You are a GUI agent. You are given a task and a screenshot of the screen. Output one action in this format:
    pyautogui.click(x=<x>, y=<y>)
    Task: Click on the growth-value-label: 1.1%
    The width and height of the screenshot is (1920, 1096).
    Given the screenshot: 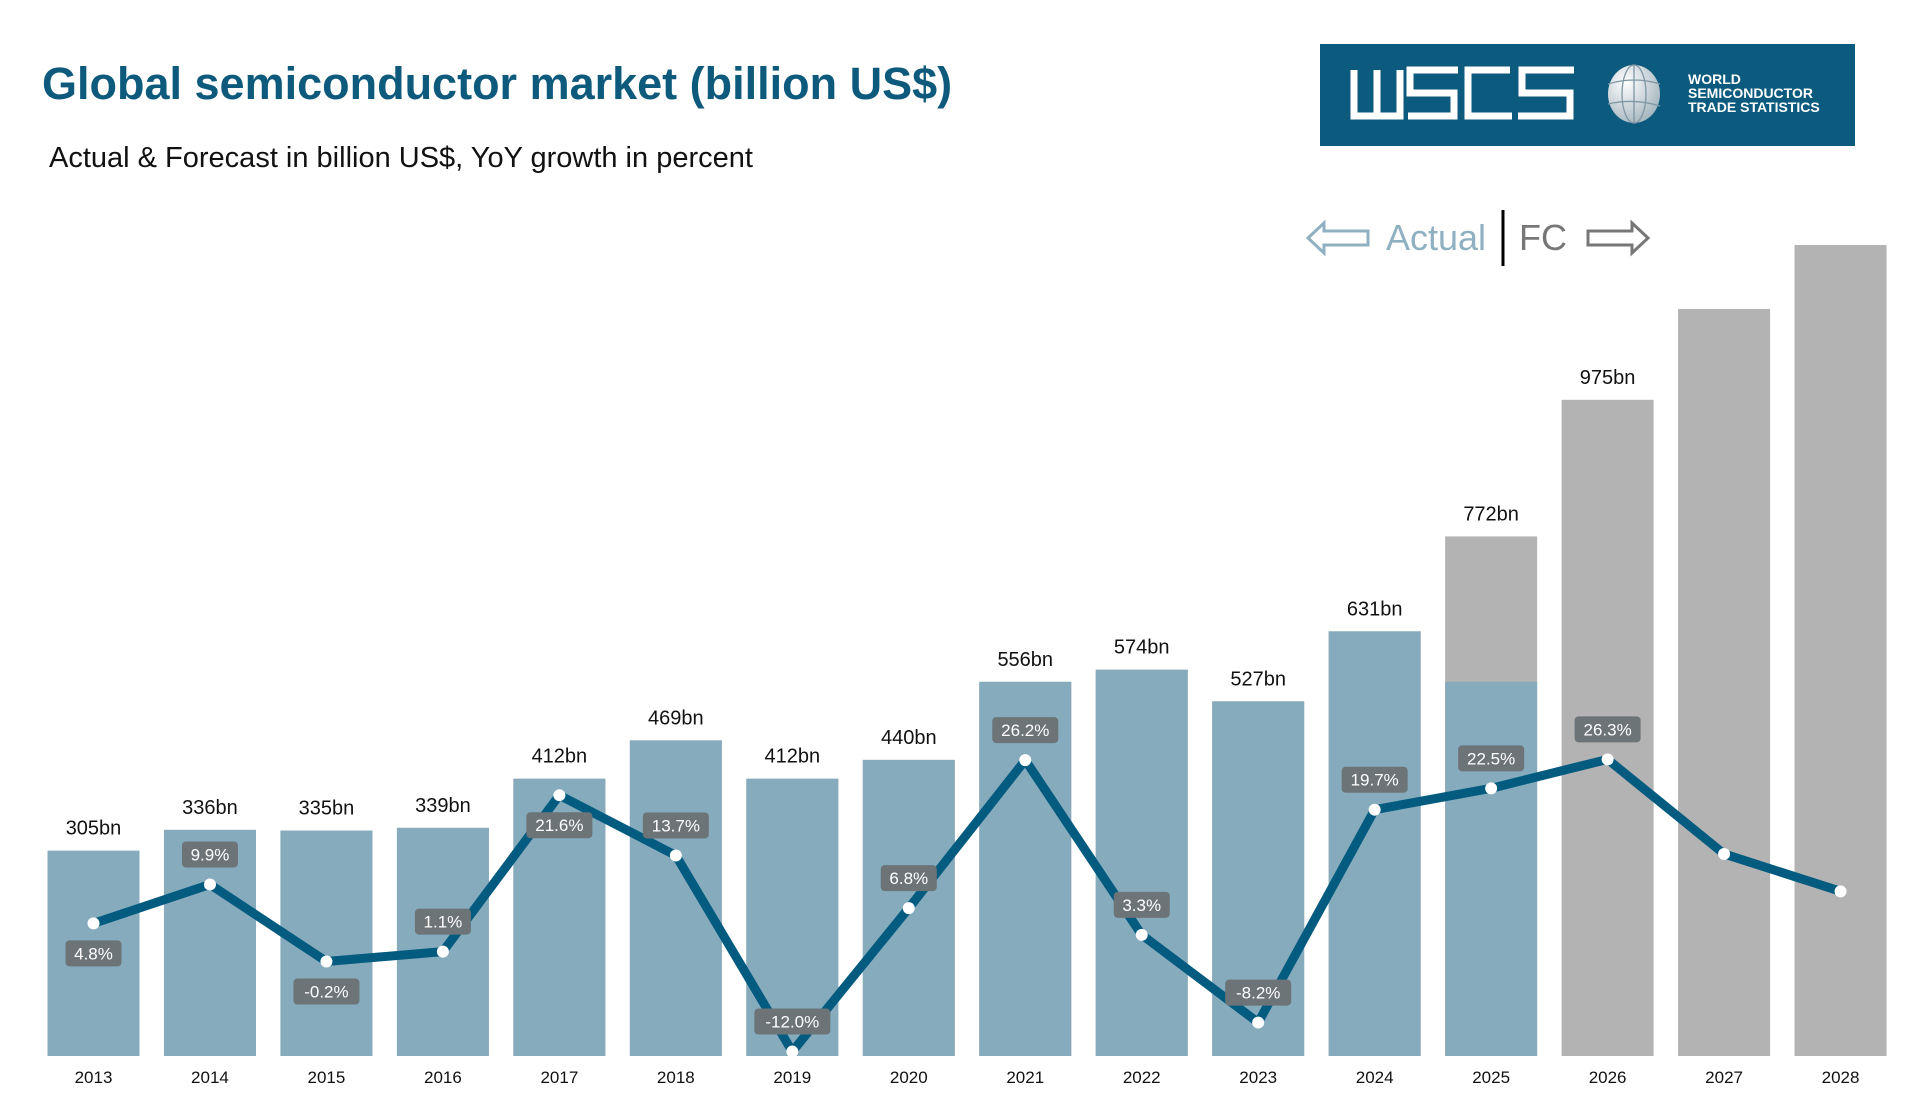 What is the action you would take?
    pyautogui.click(x=443, y=922)
    